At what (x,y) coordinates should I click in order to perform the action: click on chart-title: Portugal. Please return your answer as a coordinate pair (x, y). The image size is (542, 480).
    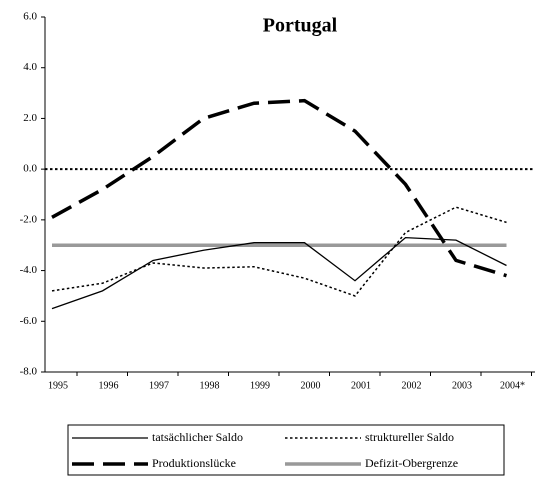
    Looking at the image, I should click on (300, 26).